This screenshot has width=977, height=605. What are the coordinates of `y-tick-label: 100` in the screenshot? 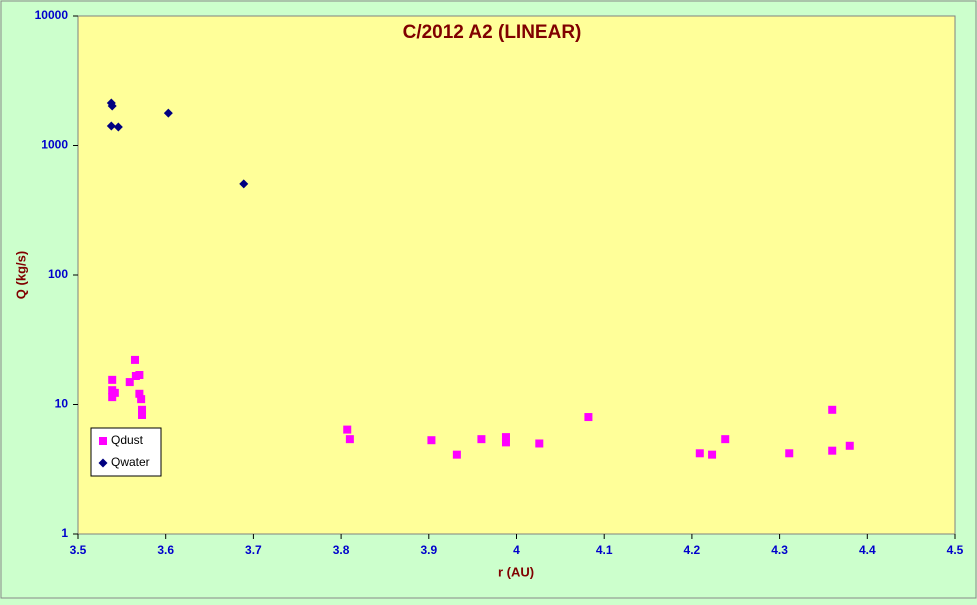 It's located at (58, 274).